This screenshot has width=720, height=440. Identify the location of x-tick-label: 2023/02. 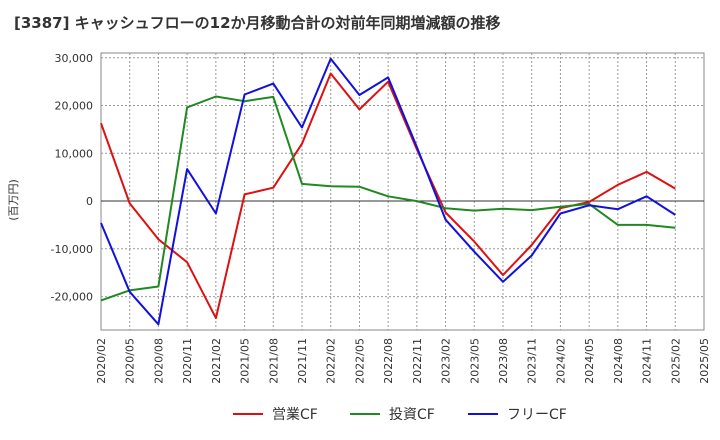
(446, 361).